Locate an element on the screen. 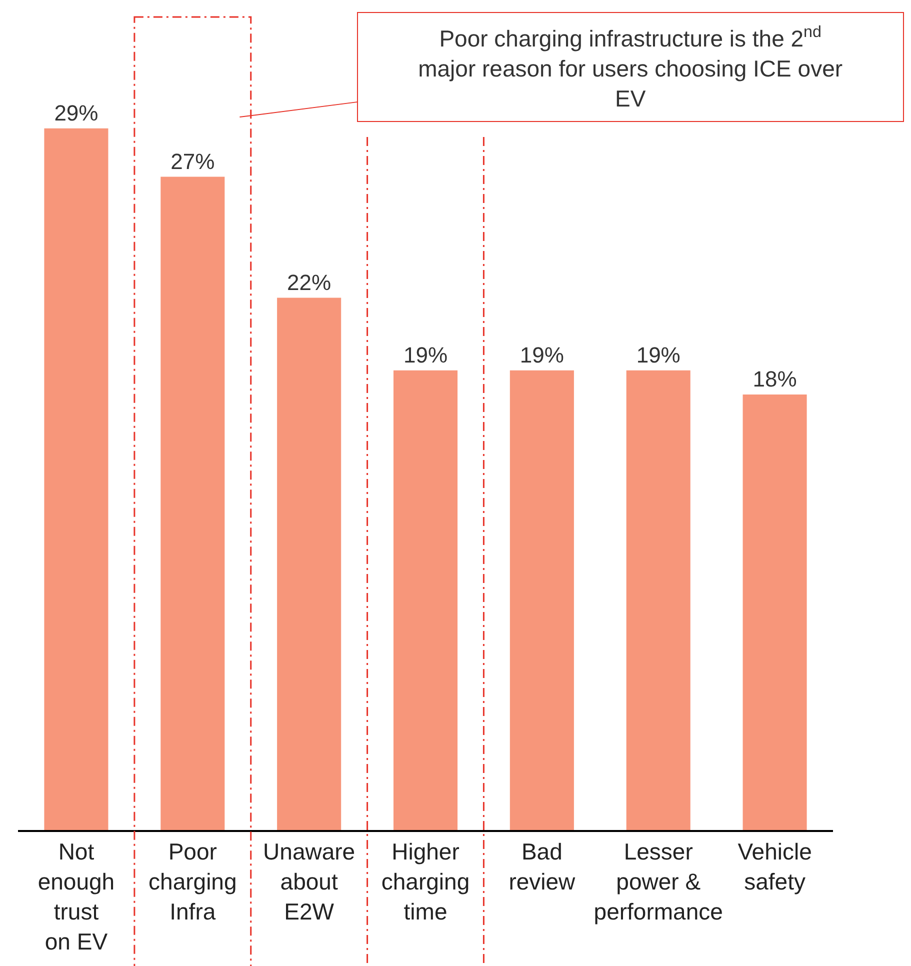 Image resolution: width=911 pixels, height=966 pixels. data-label: 22% is located at coordinates (309, 282).